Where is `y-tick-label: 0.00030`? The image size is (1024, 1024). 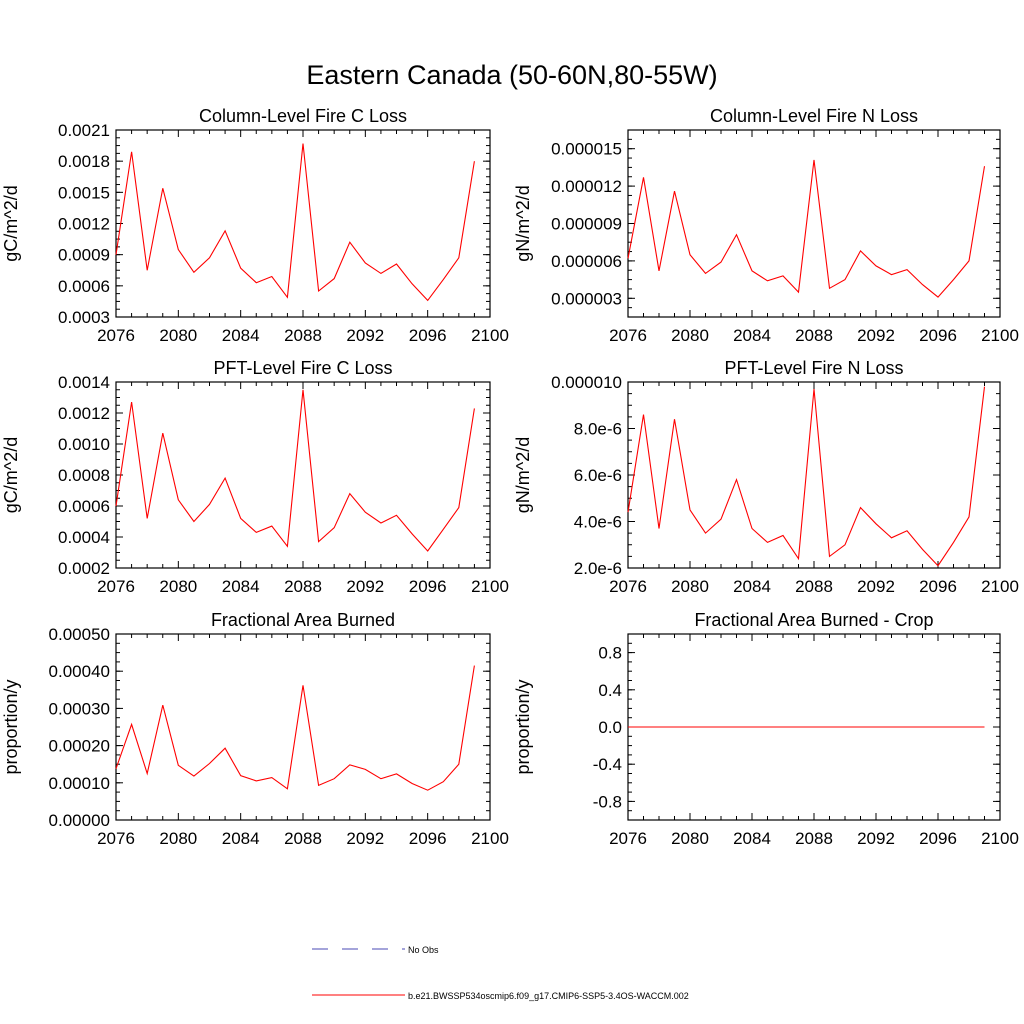
y-tick-label: 0.00030 is located at coordinates (79, 708).